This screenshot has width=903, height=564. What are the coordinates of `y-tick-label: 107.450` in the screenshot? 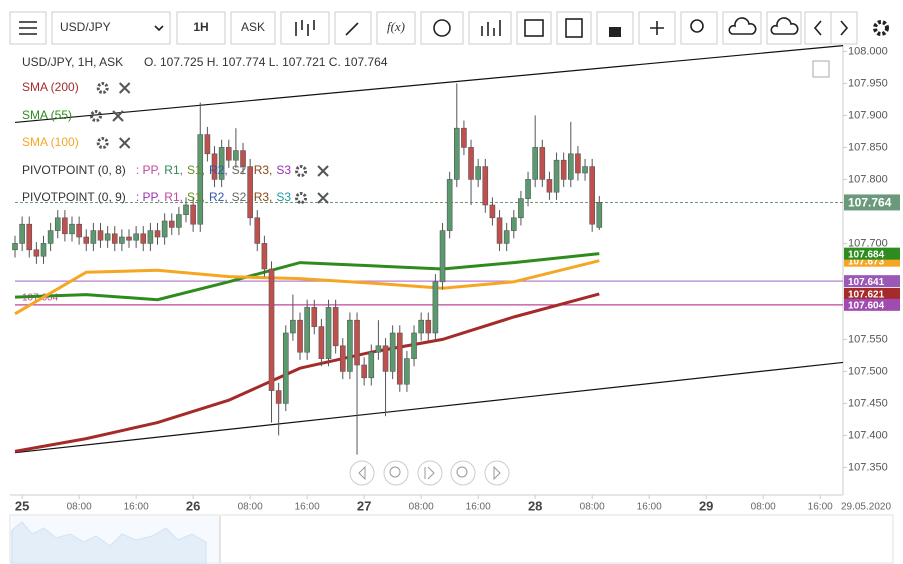 It's located at (868, 403).